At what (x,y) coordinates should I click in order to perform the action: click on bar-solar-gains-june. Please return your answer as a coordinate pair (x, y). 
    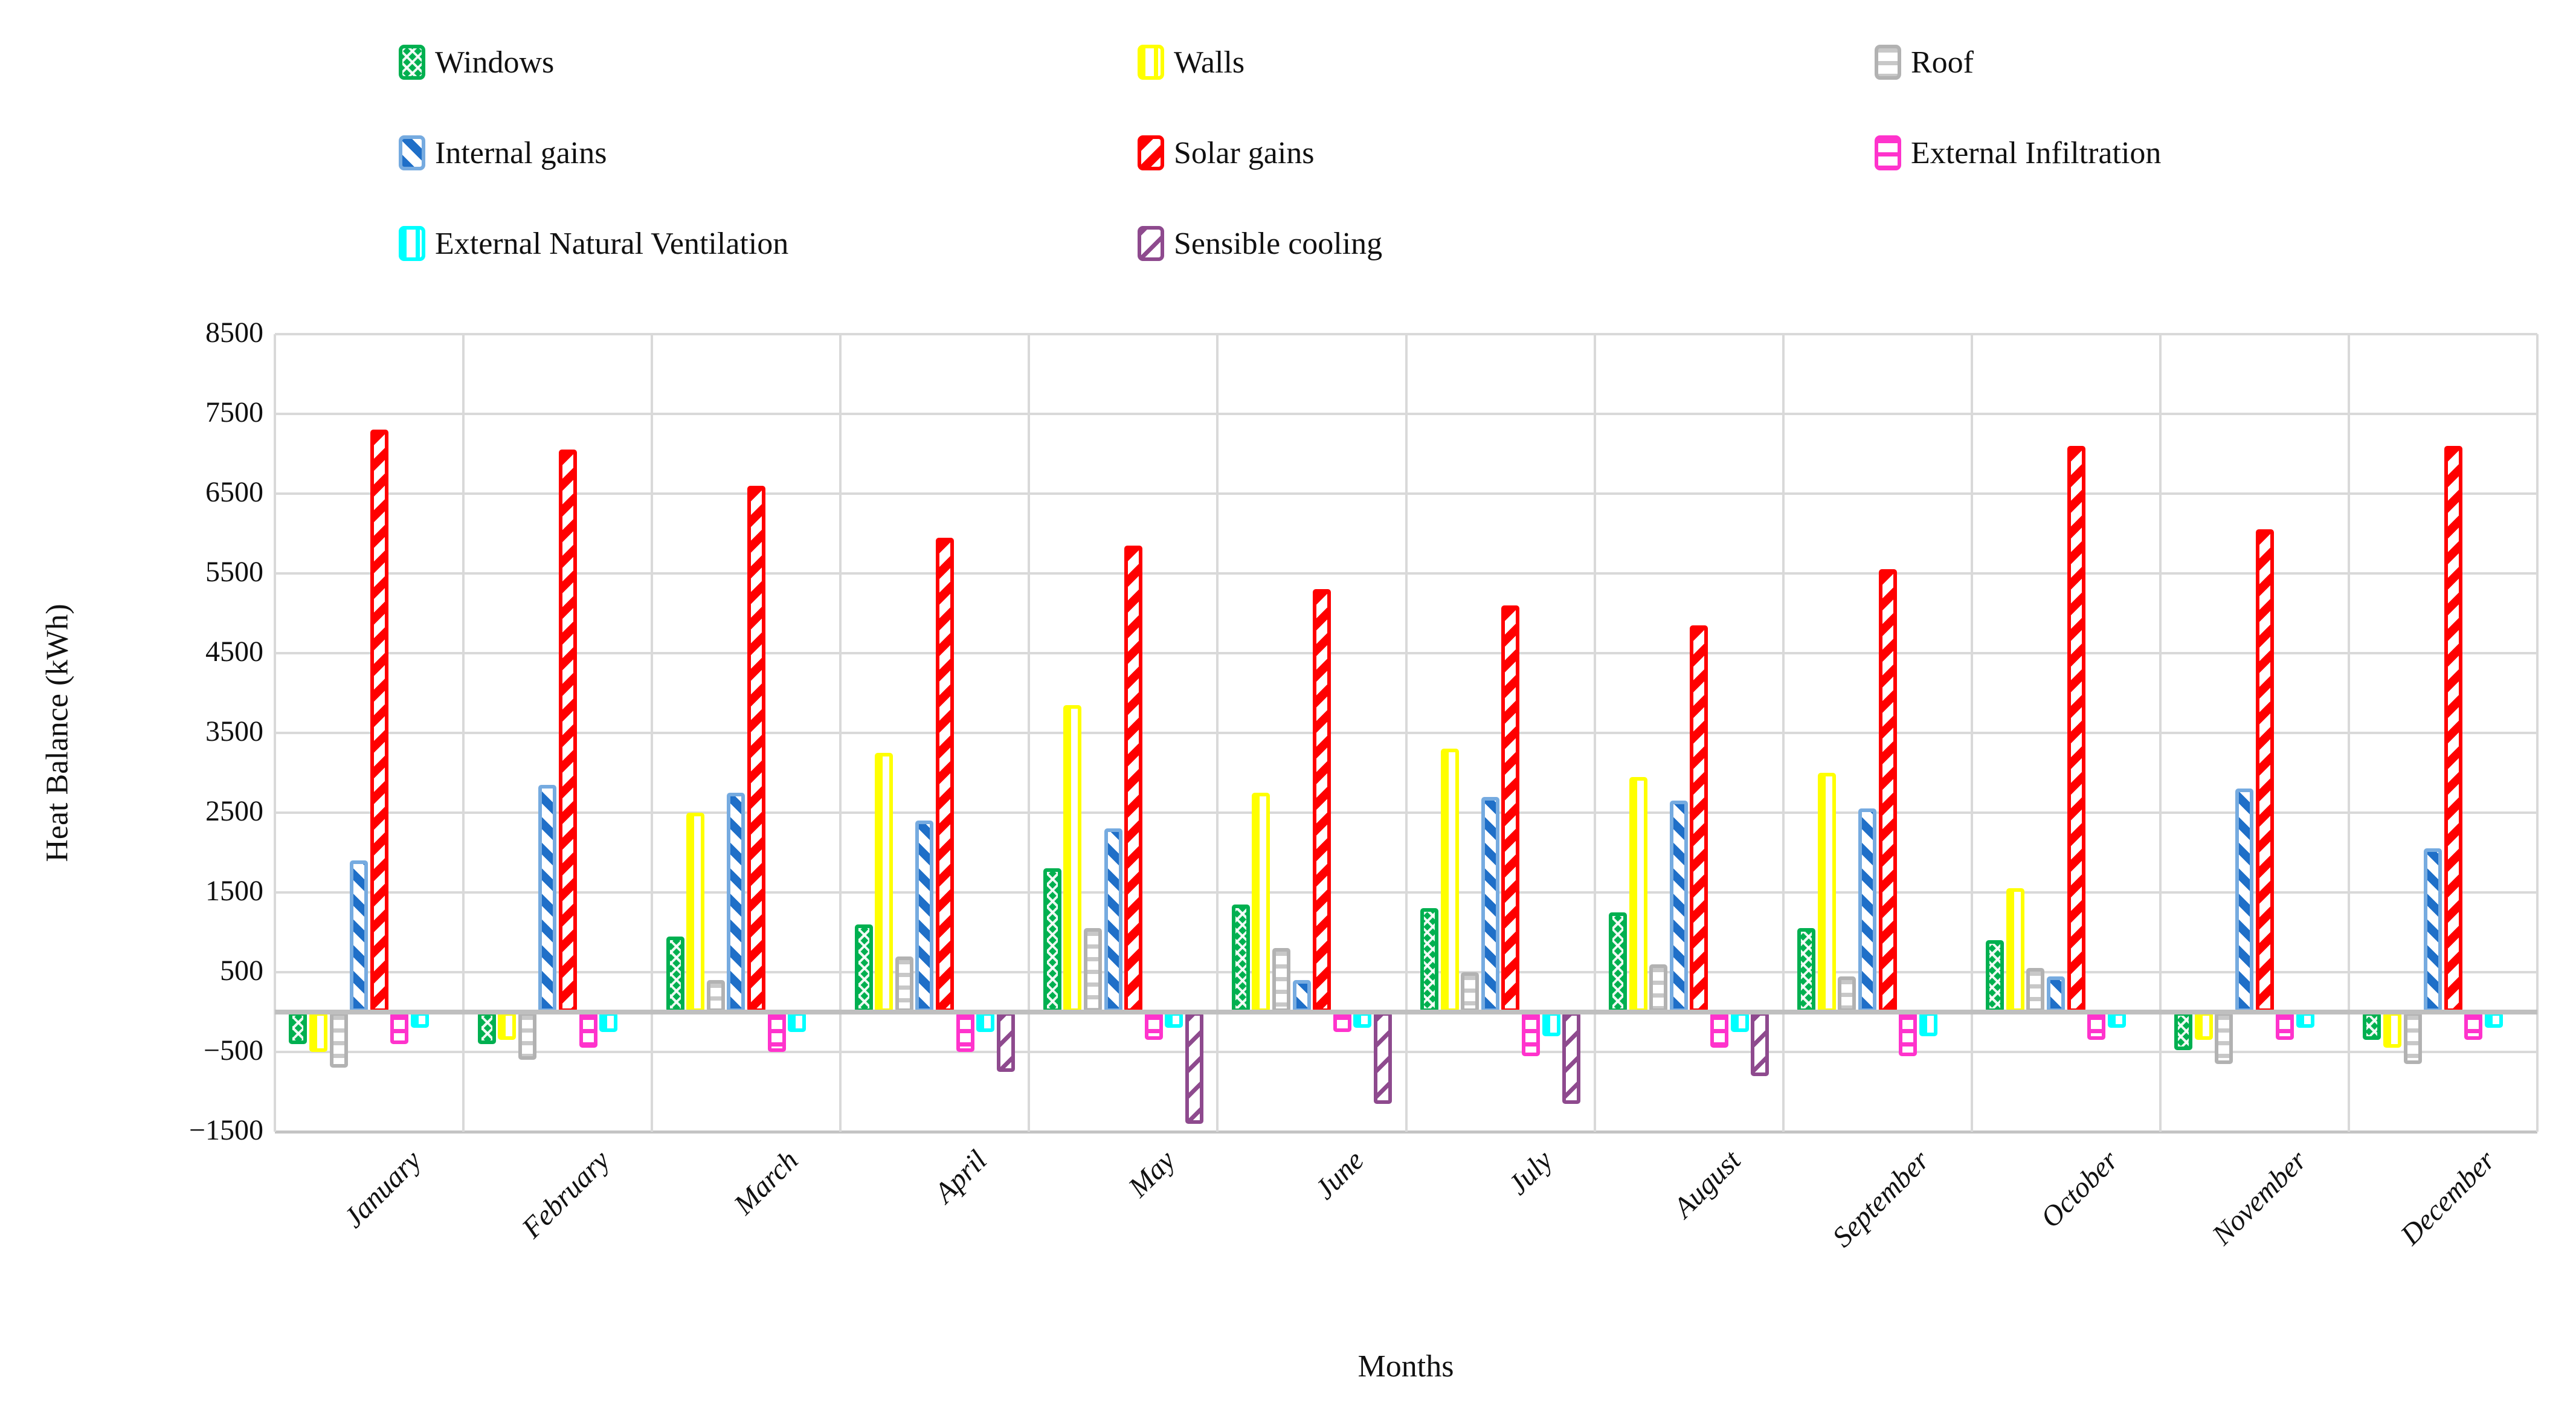
    Looking at the image, I should click on (1322, 800).